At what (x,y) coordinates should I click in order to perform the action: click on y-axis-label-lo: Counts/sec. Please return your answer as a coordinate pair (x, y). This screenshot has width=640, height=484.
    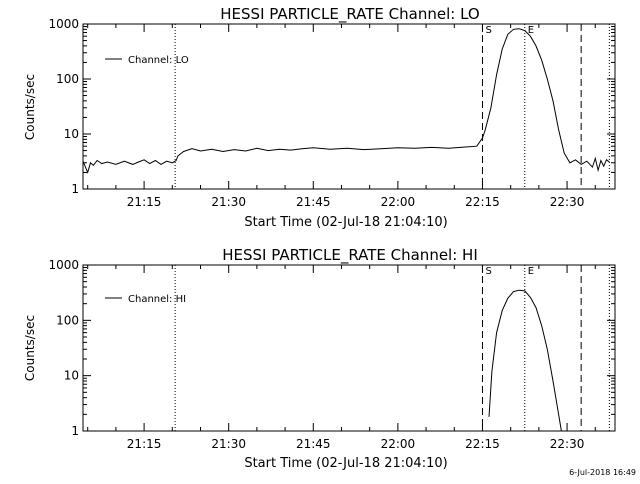
    Looking at the image, I should click on (30, 107).